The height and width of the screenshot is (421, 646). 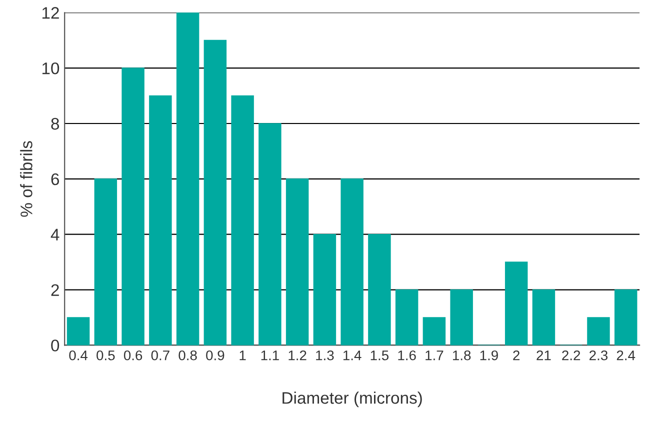 I want to click on x-tick-label: 1.3, so click(x=325, y=355).